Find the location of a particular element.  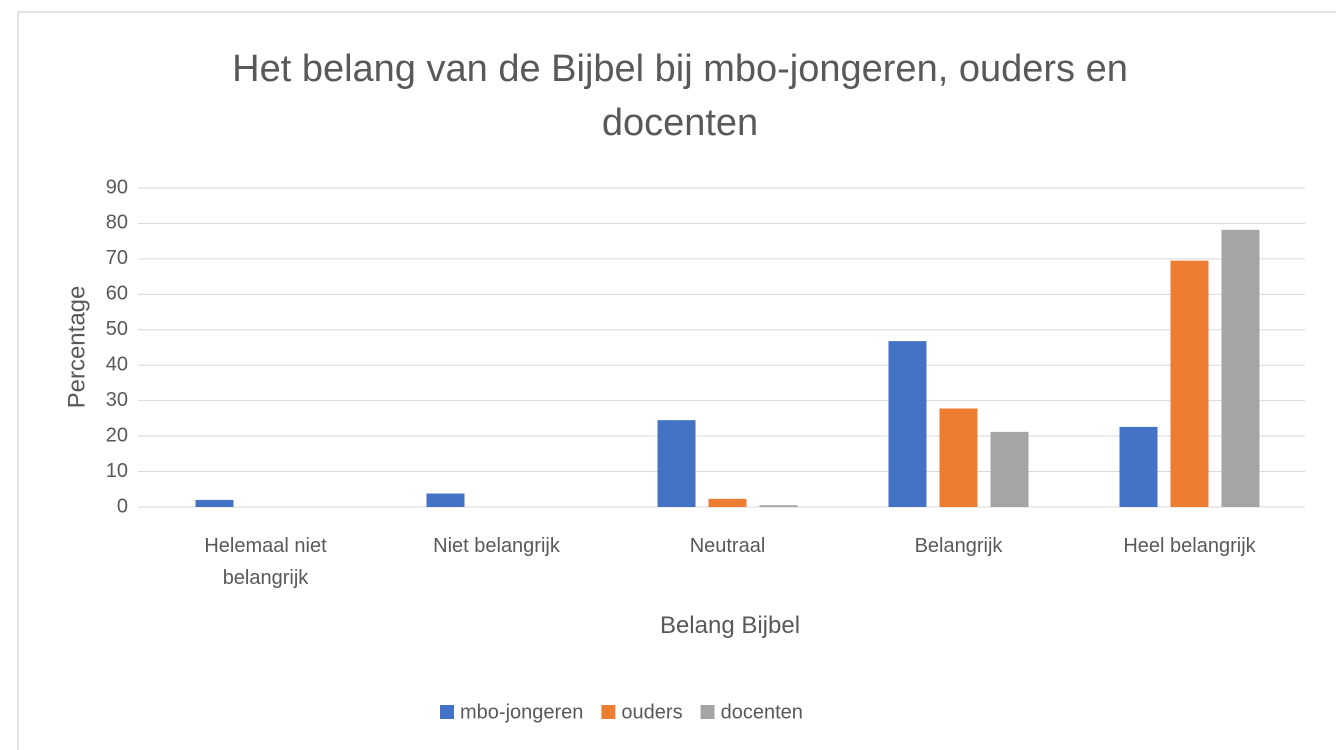

x-tick-label: Belangrijk is located at coordinates (958, 546).